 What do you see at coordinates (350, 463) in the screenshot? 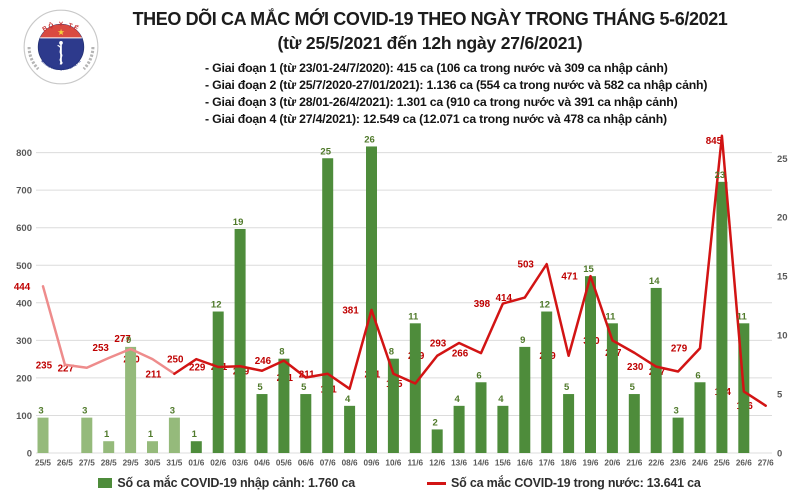
I see `svg-text: 08/6` at bounding box center [350, 463].